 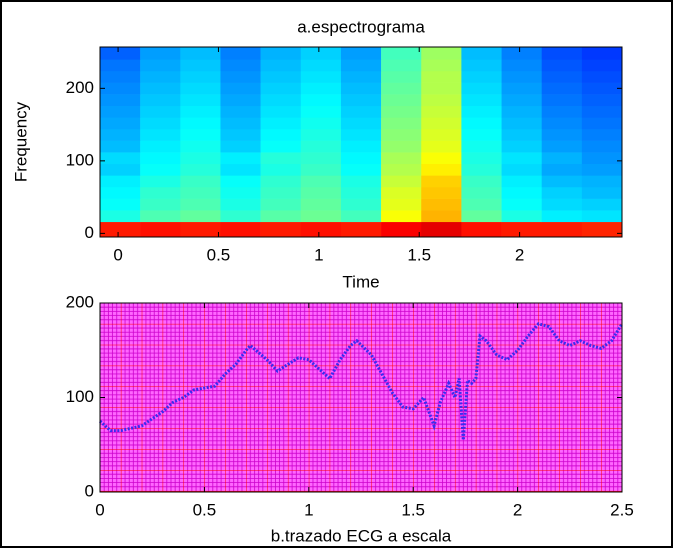 I want to click on x-tick-label: 1.5, so click(x=419, y=254).